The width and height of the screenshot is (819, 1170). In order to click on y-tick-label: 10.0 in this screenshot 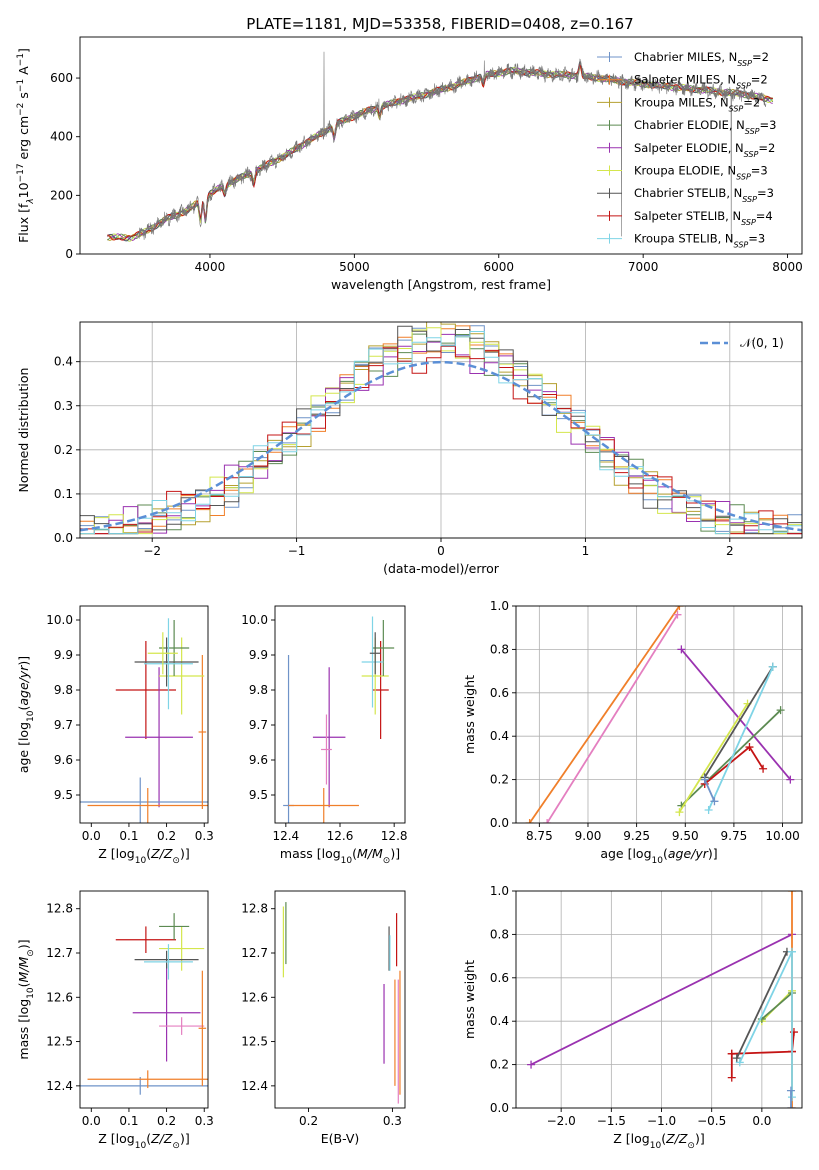, I will do `click(59, 620)`.